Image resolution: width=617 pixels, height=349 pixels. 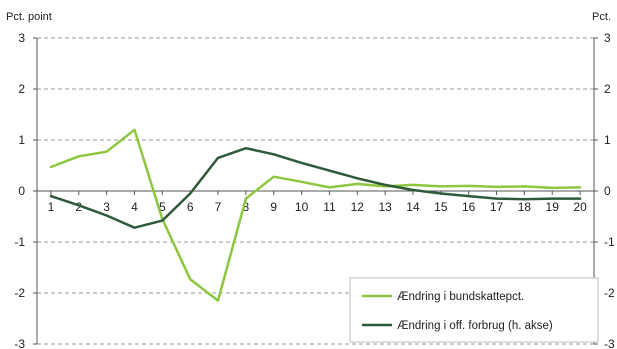 I want to click on legend-label-consumption: Ændring i off. forbrug (h. akse), so click(x=475, y=326).